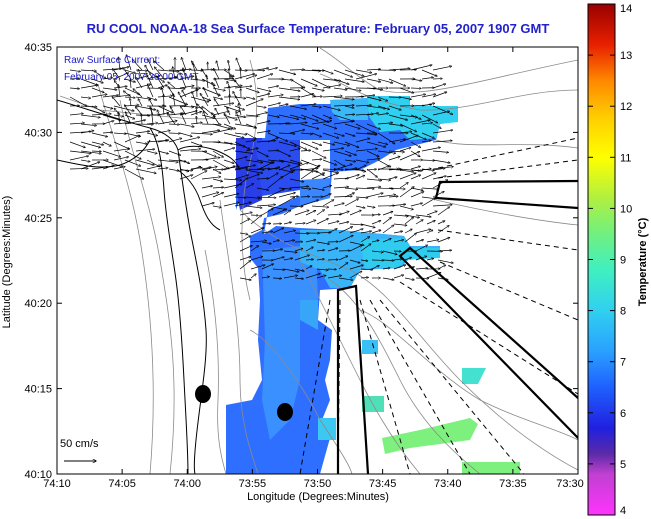  I want to click on colorbar-tick-label: 9, so click(623, 261).